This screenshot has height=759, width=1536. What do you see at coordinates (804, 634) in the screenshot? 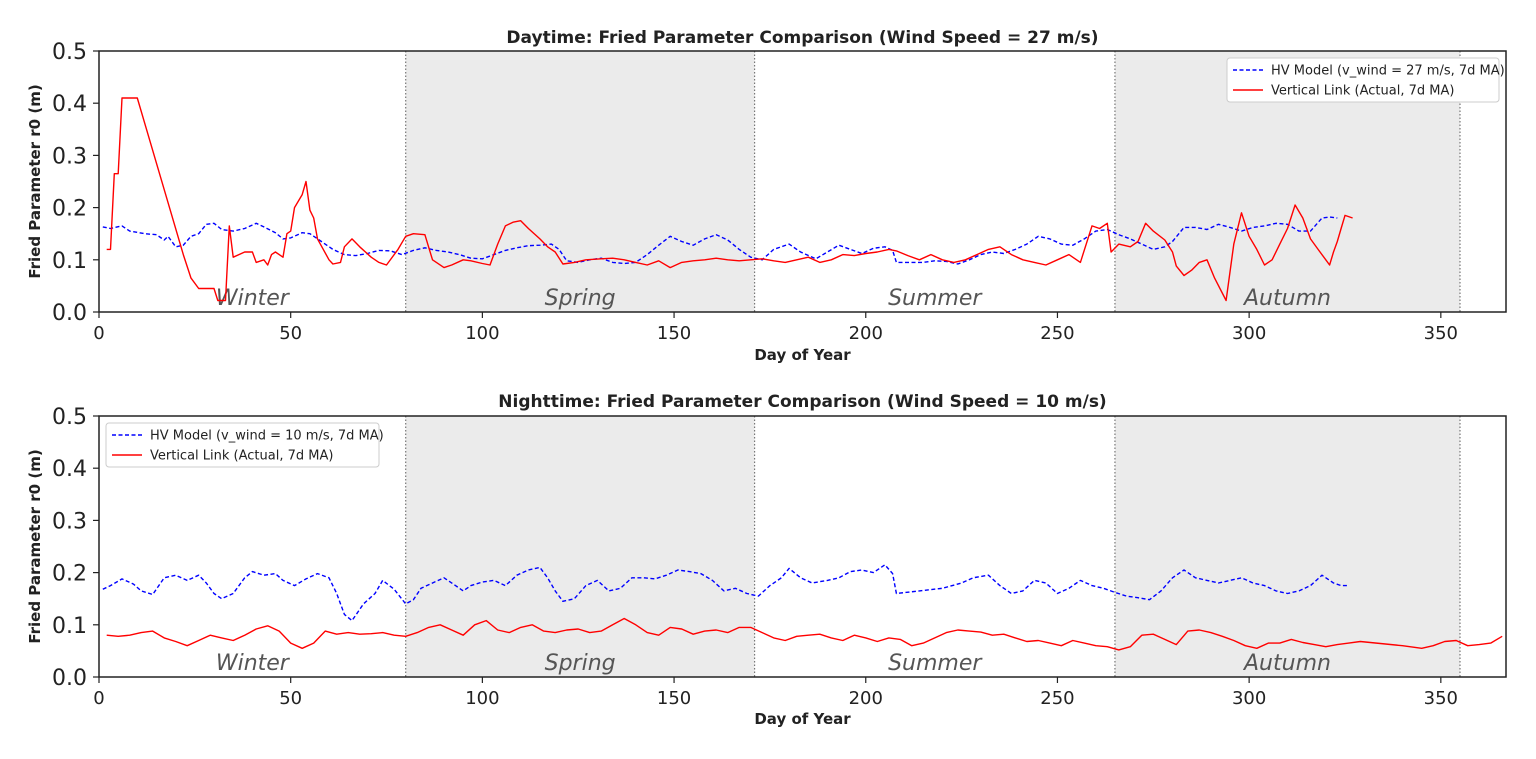
I see `vertical-link-line` at bounding box center [804, 634].